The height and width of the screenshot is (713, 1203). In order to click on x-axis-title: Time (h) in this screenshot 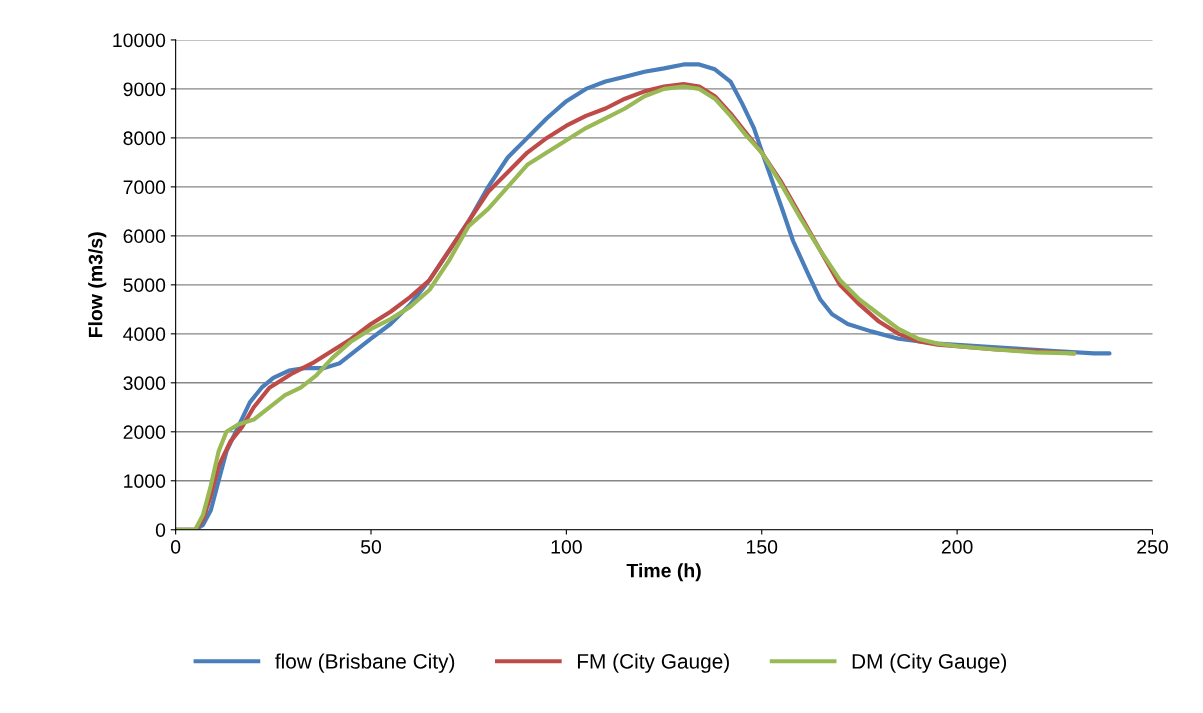, I will do `click(663, 572)`.